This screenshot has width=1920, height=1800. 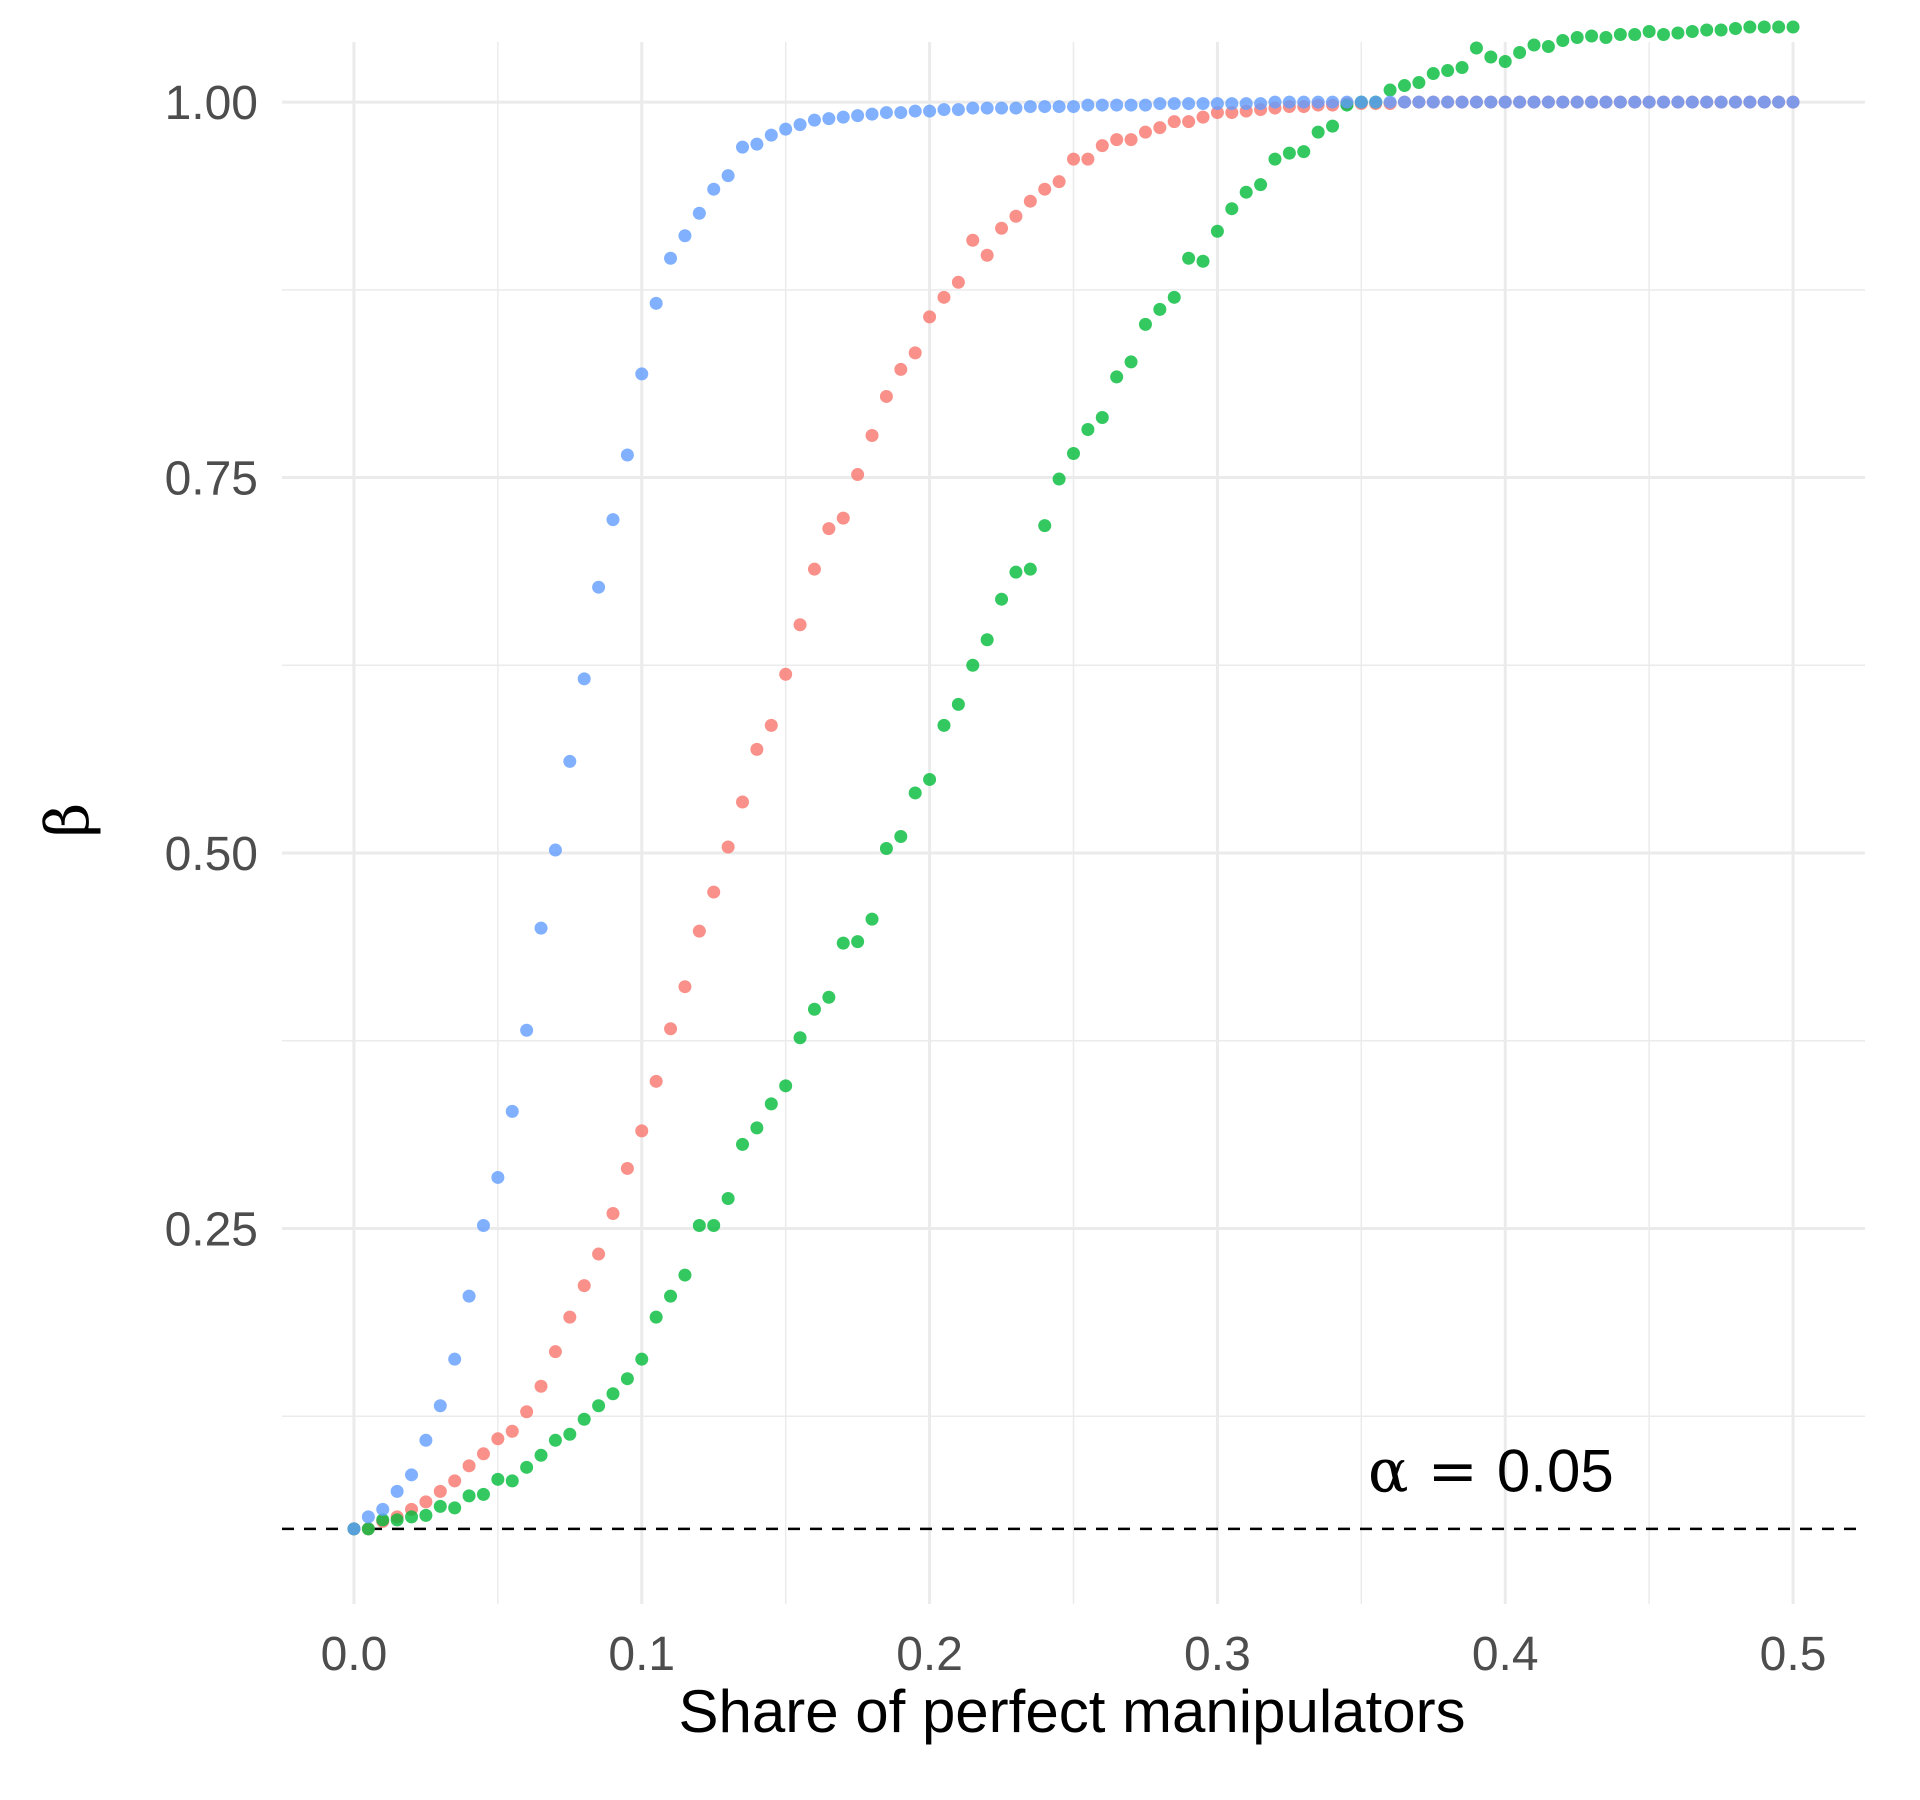 I want to click on x-tick-label: 0.0, so click(x=354, y=1654).